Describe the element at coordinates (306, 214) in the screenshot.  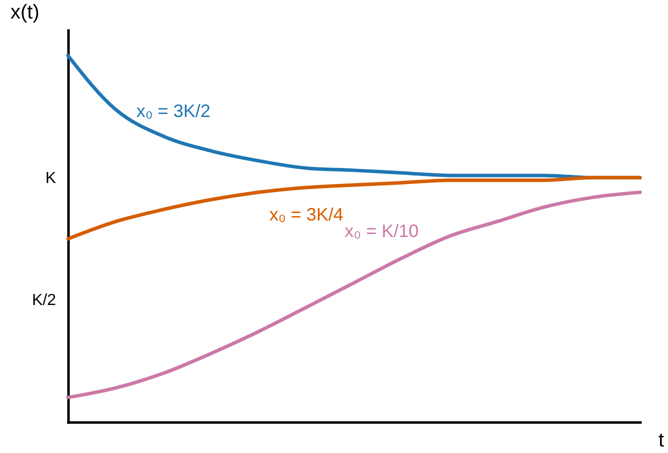
I see `series-label: x₀ = 3K/4` at that location.